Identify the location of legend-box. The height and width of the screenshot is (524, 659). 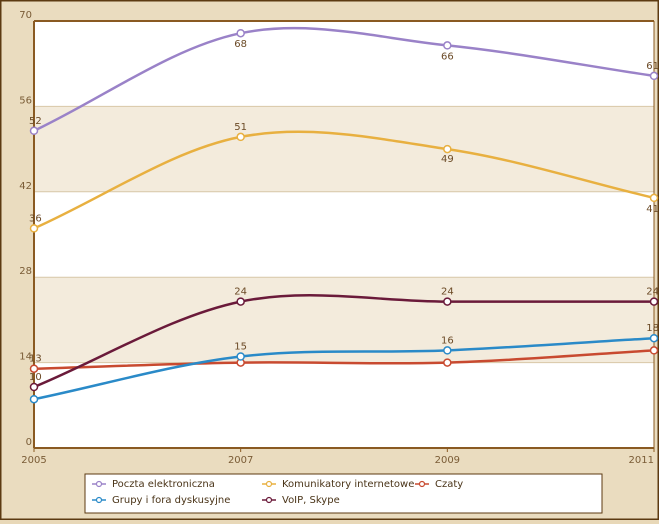
(343, 493).